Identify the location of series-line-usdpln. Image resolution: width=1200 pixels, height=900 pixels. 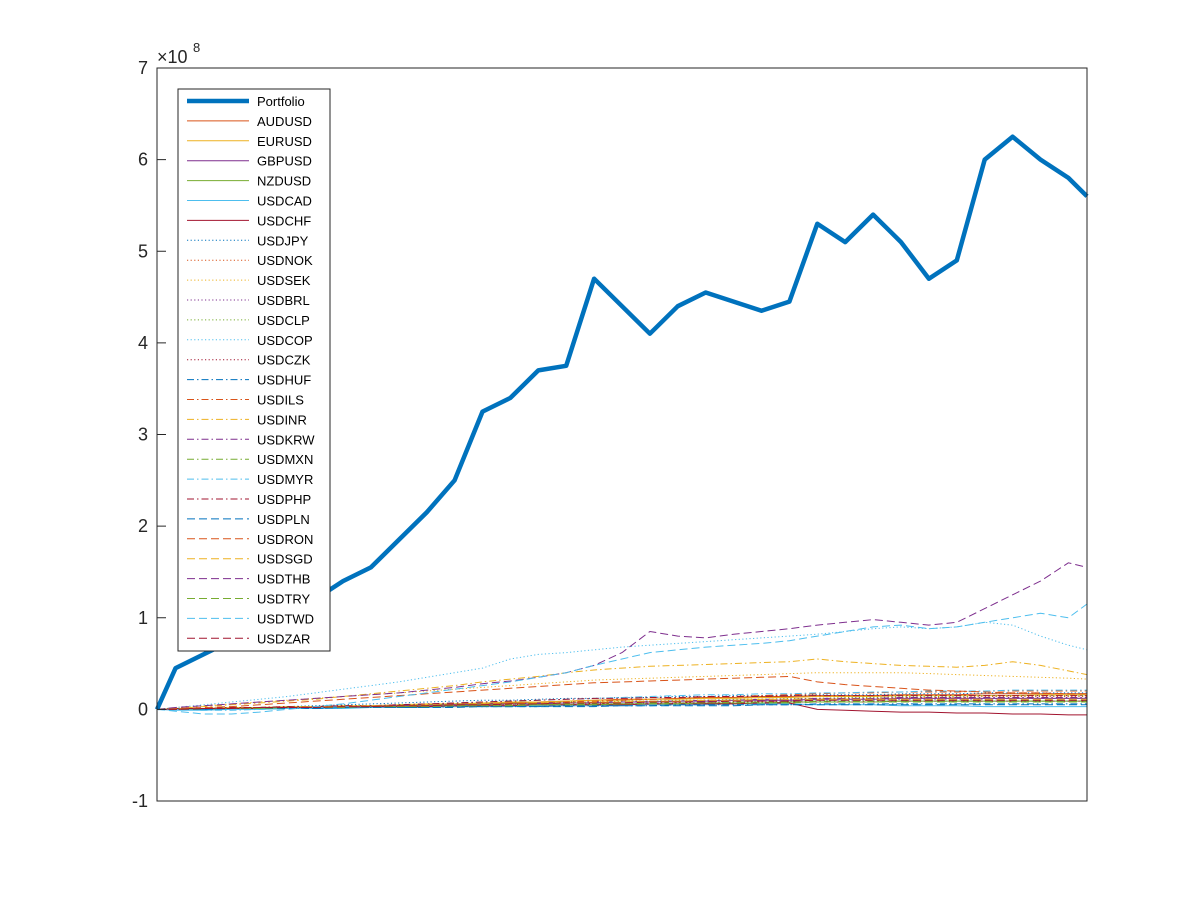
(622, 707).